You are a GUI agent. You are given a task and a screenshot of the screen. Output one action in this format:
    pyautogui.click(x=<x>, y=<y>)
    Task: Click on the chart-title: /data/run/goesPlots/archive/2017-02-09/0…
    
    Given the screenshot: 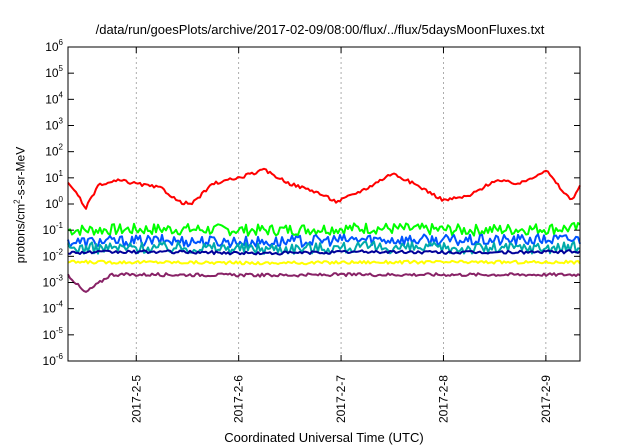 What is the action you would take?
    pyautogui.click(x=320, y=29)
    